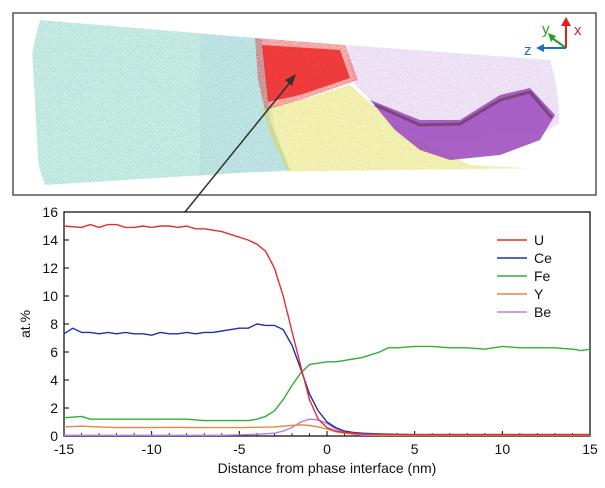 The width and height of the screenshot is (605, 488). I want to click on y-tick-label: 8, so click(54, 324).